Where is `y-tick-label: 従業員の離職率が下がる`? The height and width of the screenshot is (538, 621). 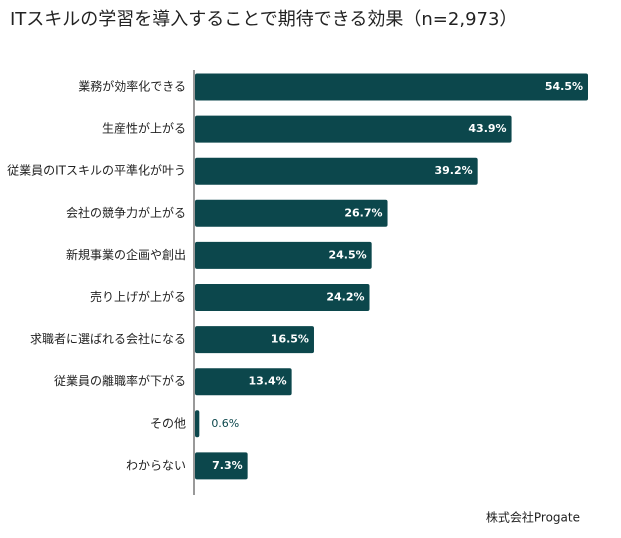
y-tick-label: 従業員の離職率が下がる is located at coordinates (120, 380).